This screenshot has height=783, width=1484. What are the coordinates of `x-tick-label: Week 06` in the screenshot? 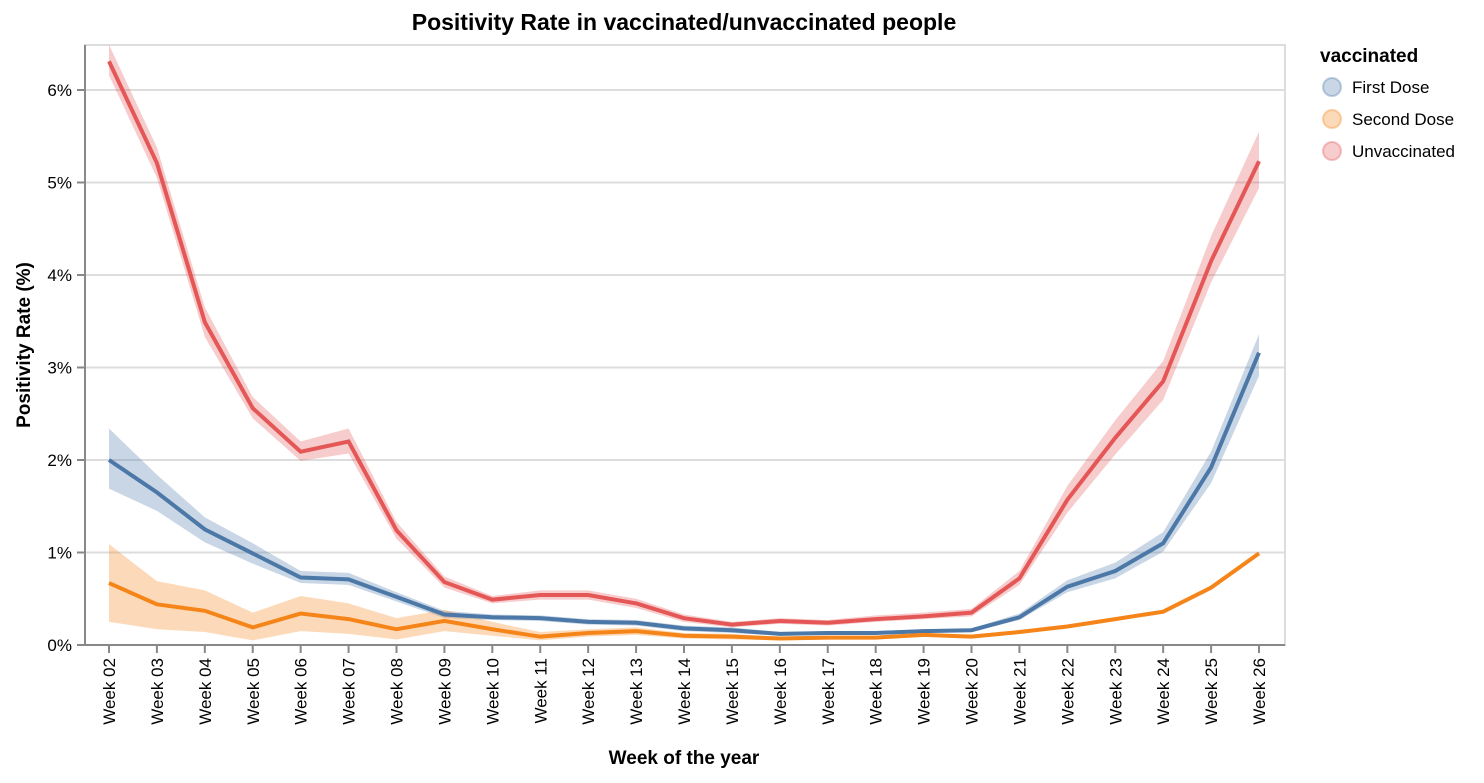 It's located at (301, 691).